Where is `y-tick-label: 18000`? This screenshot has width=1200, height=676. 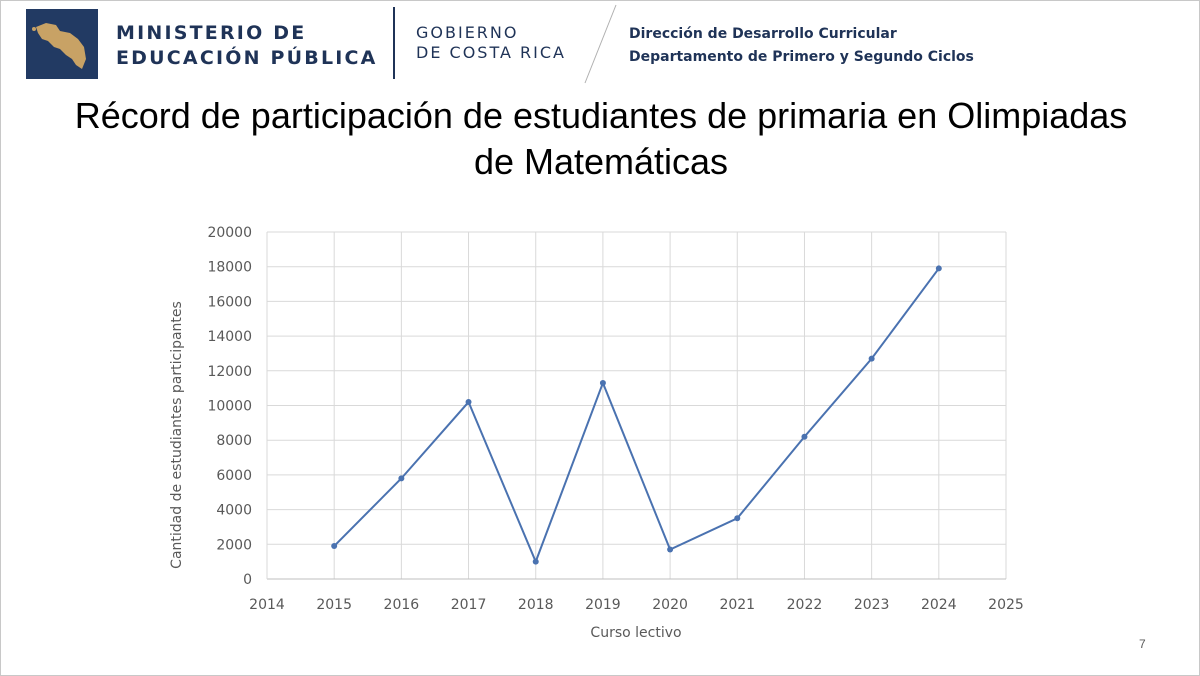 y-tick-label: 18000 is located at coordinates (229, 268).